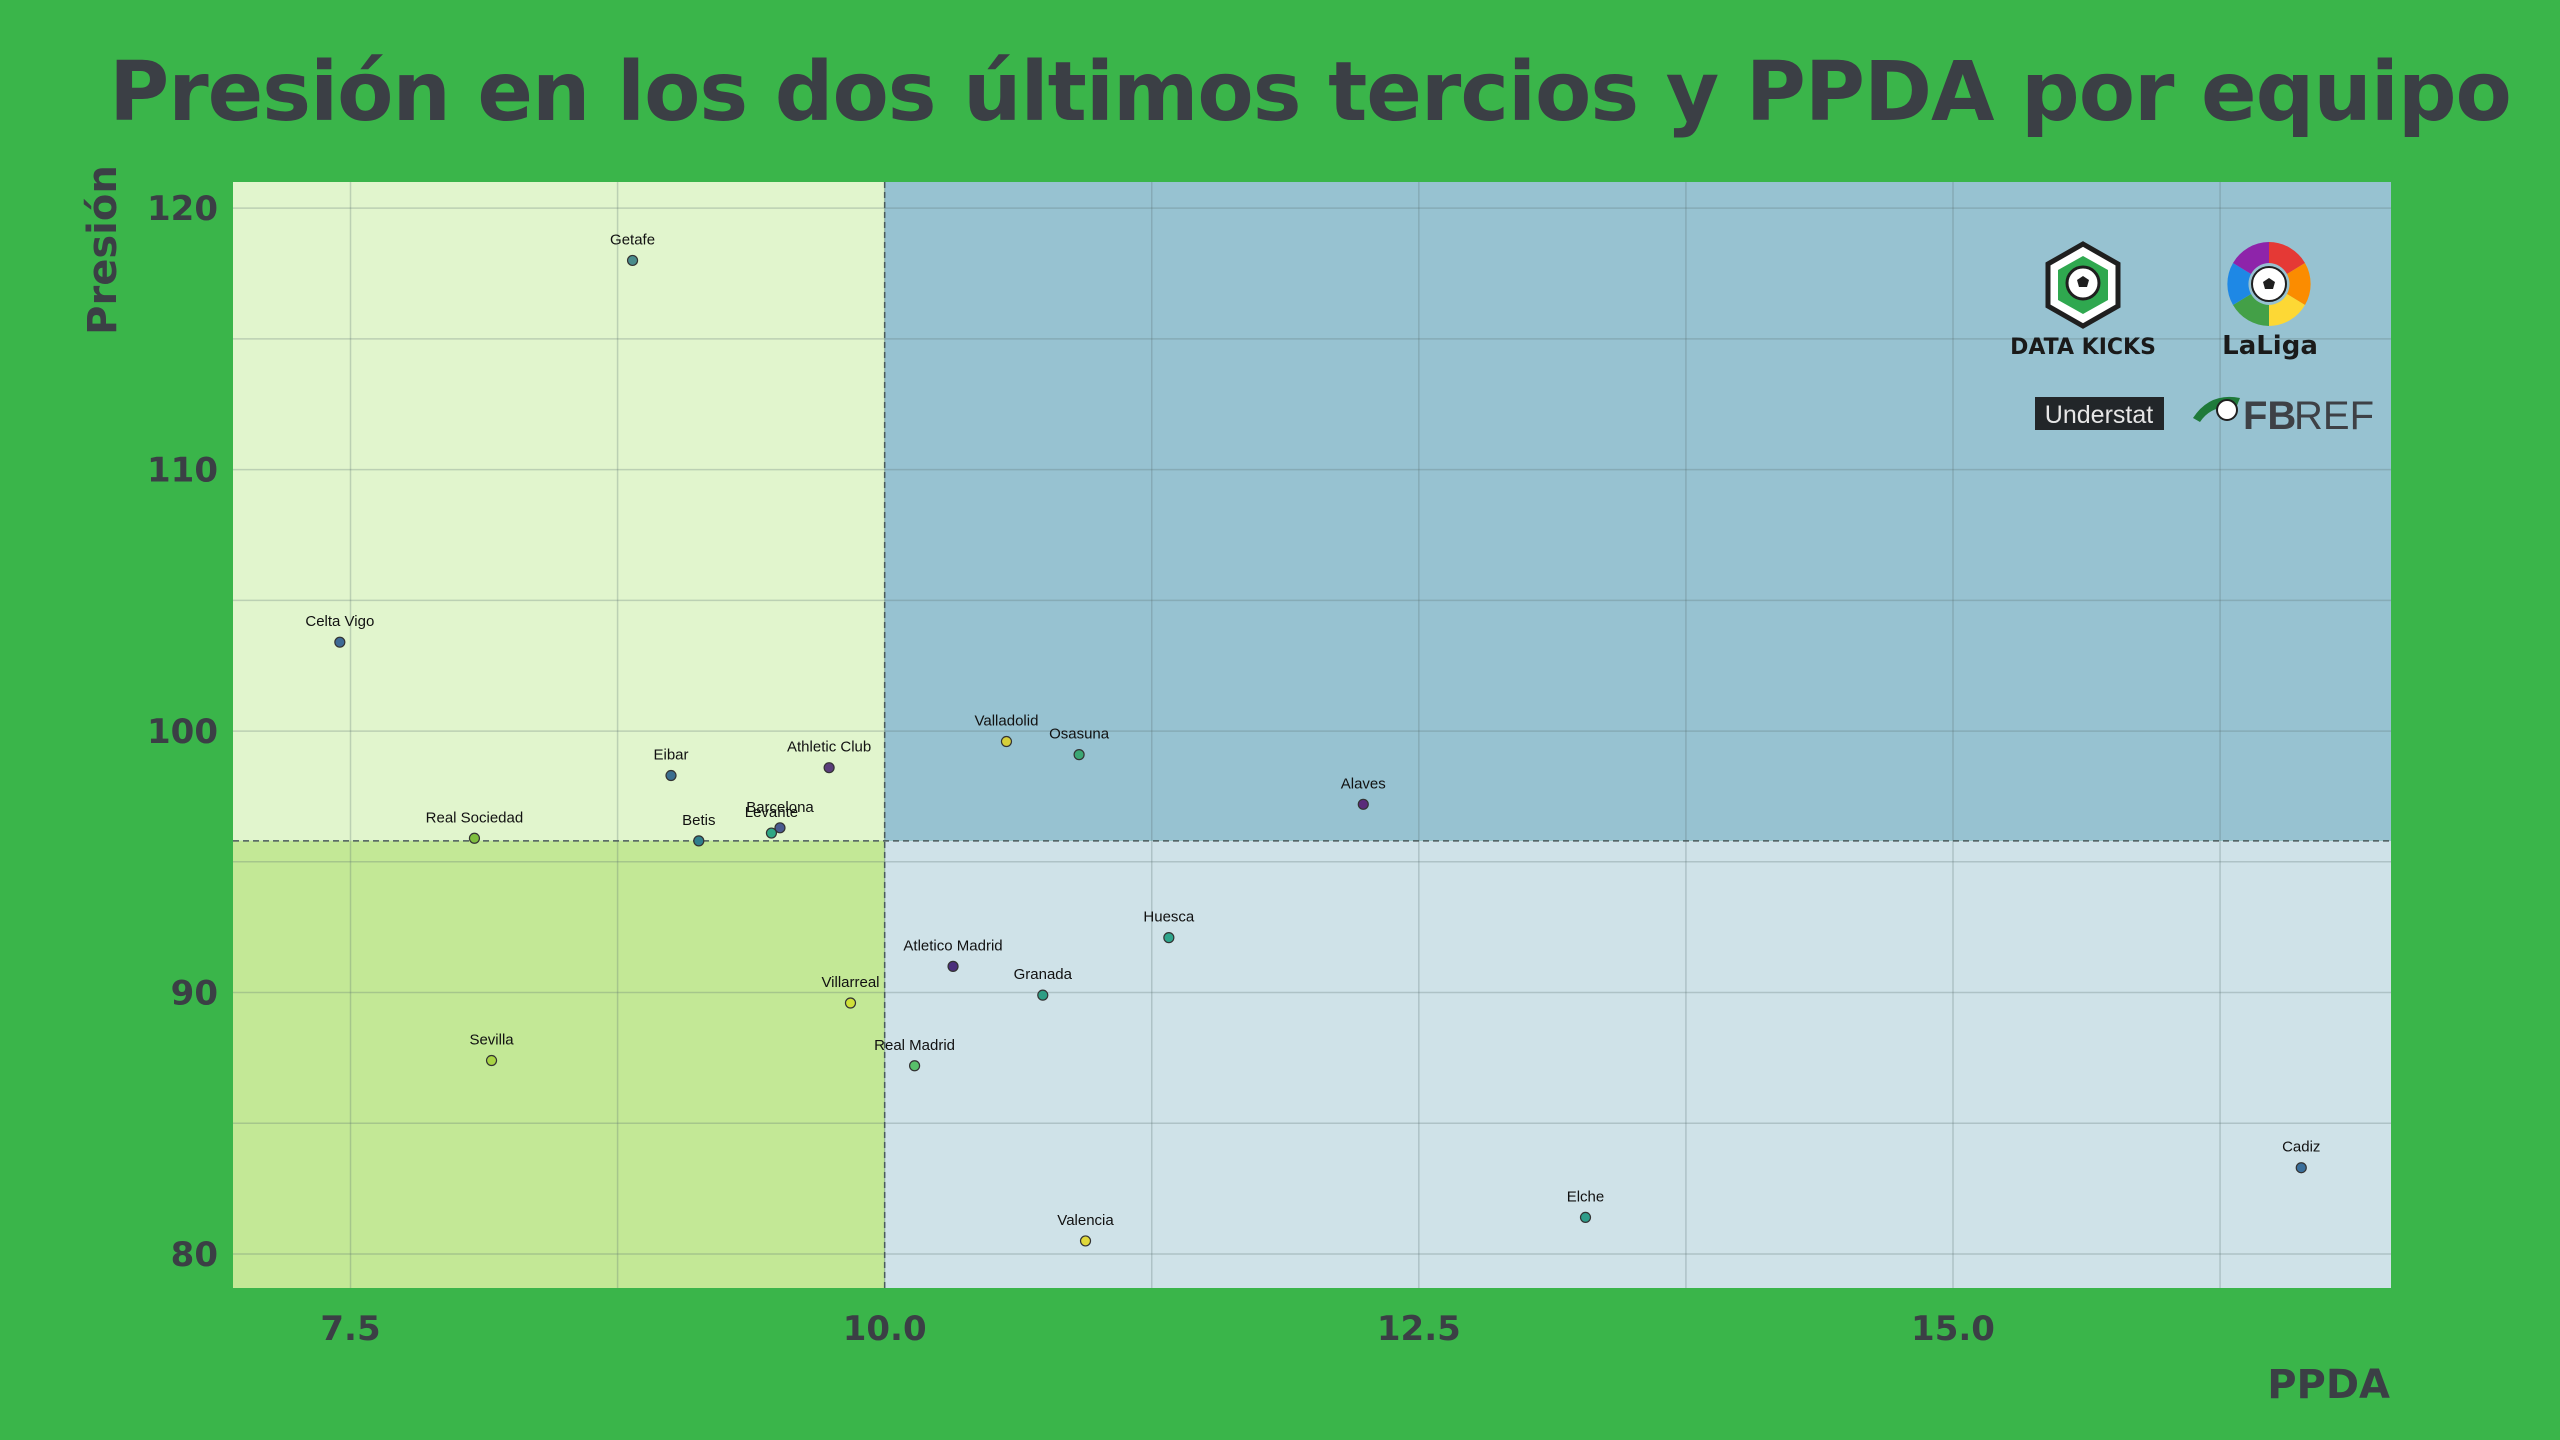 The image size is (2560, 1440). Describe the element at coordinates (182, 209) in the screenshot. I see `y-tick-label: 120` at that location.